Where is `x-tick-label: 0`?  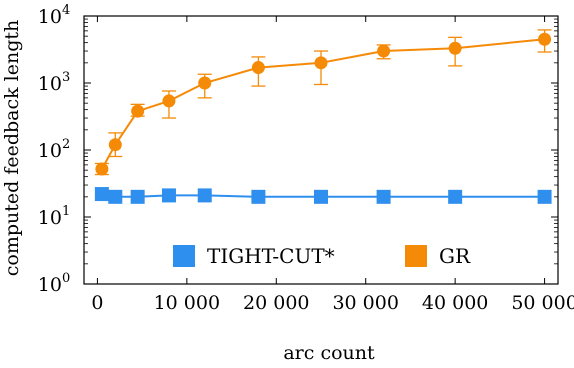 x-tick-label: 0 is located at coordinates (97, 303).